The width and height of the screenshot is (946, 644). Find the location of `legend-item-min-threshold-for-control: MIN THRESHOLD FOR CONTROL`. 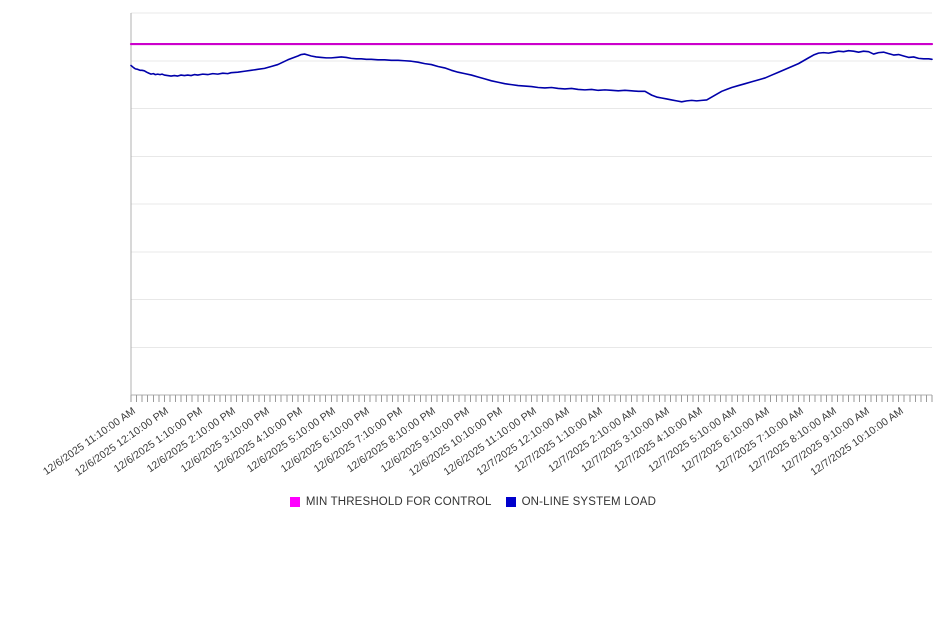

legend-item-min-threshold-for-control: MIN THRESHOLD FOR CONTROL is located at coordinates (390, 502).